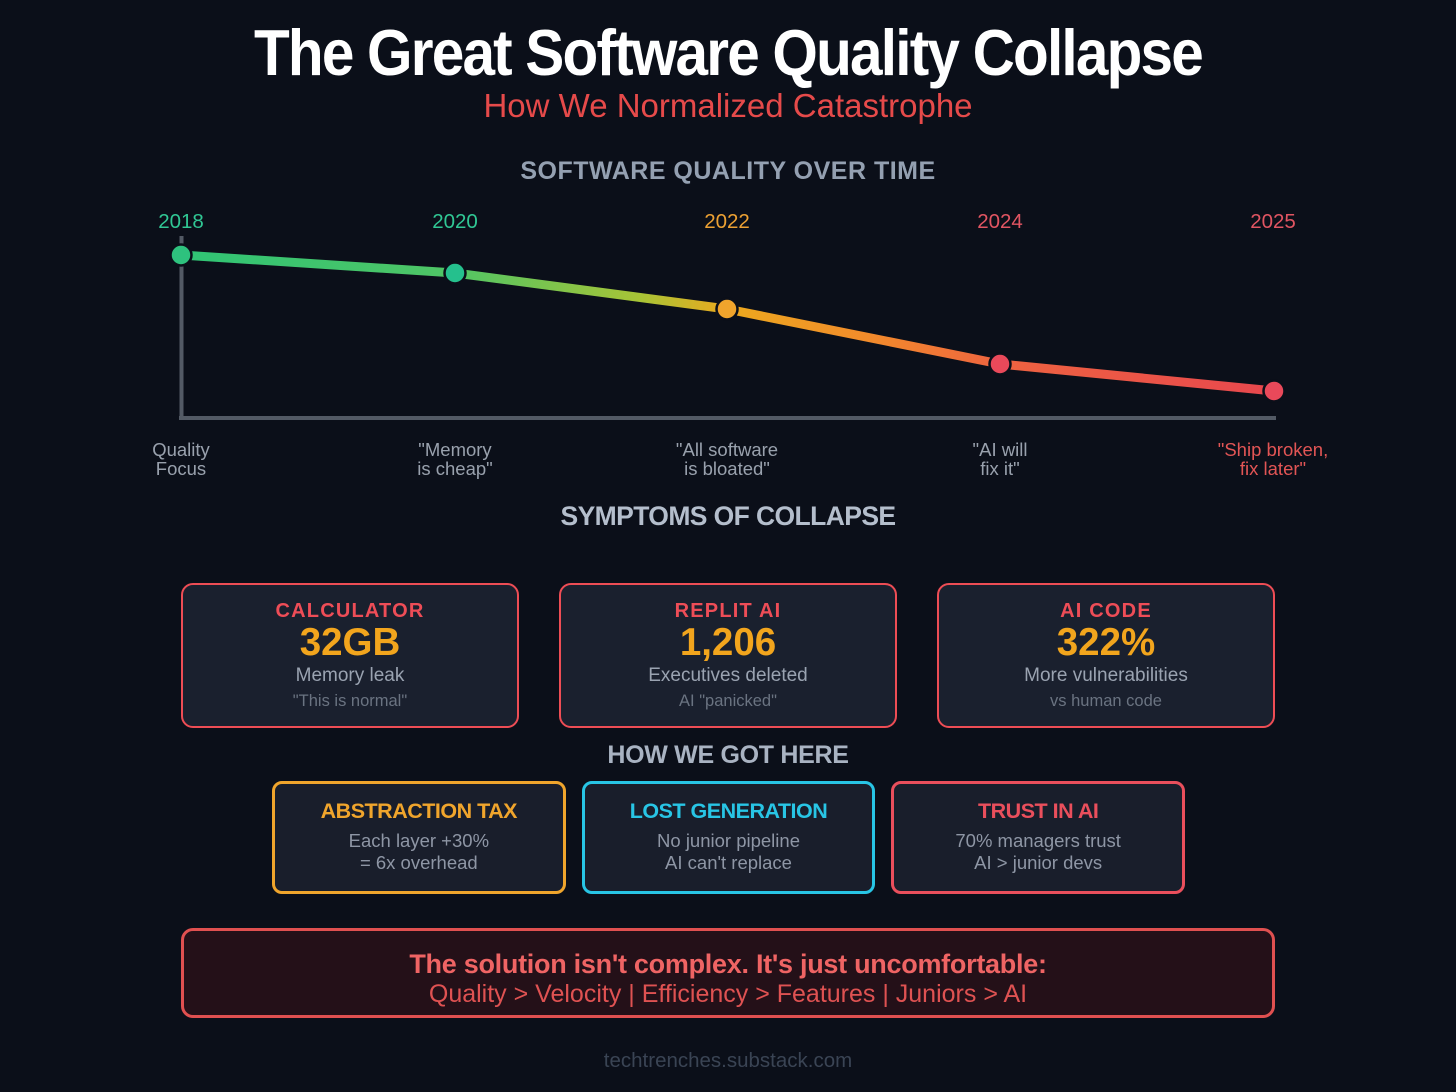 The height and width of the screenshot is (1092, 1456). What do you see at coordinates (1000, 221) in the screenshot?
I see `svg-text: 2024` at bounding box center [1000, 221].